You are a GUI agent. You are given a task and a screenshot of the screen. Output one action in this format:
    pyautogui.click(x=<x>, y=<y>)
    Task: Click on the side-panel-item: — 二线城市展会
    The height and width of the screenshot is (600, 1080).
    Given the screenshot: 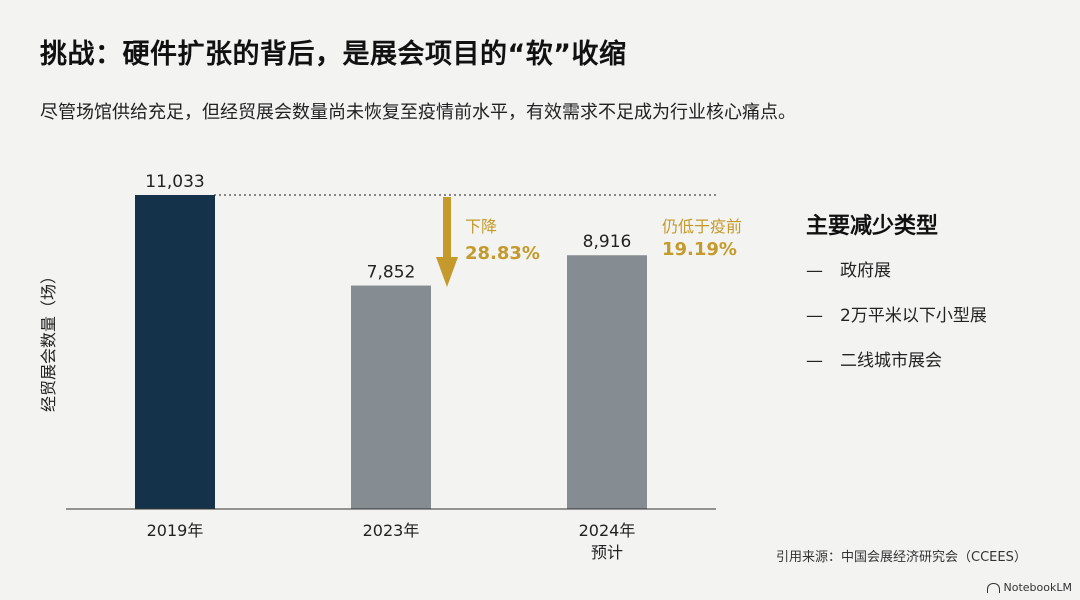 What is the action you would take?
    pyautogui.click(x=896, y=370)
    